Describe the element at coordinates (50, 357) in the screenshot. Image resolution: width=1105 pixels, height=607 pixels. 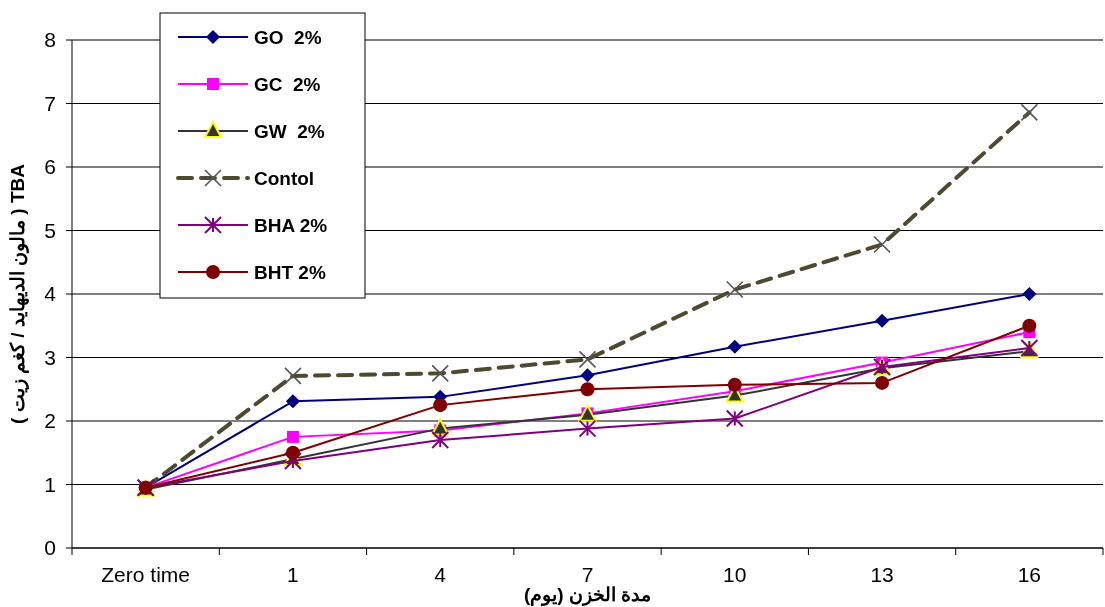
I see `y-tick-label: 3` at that location.